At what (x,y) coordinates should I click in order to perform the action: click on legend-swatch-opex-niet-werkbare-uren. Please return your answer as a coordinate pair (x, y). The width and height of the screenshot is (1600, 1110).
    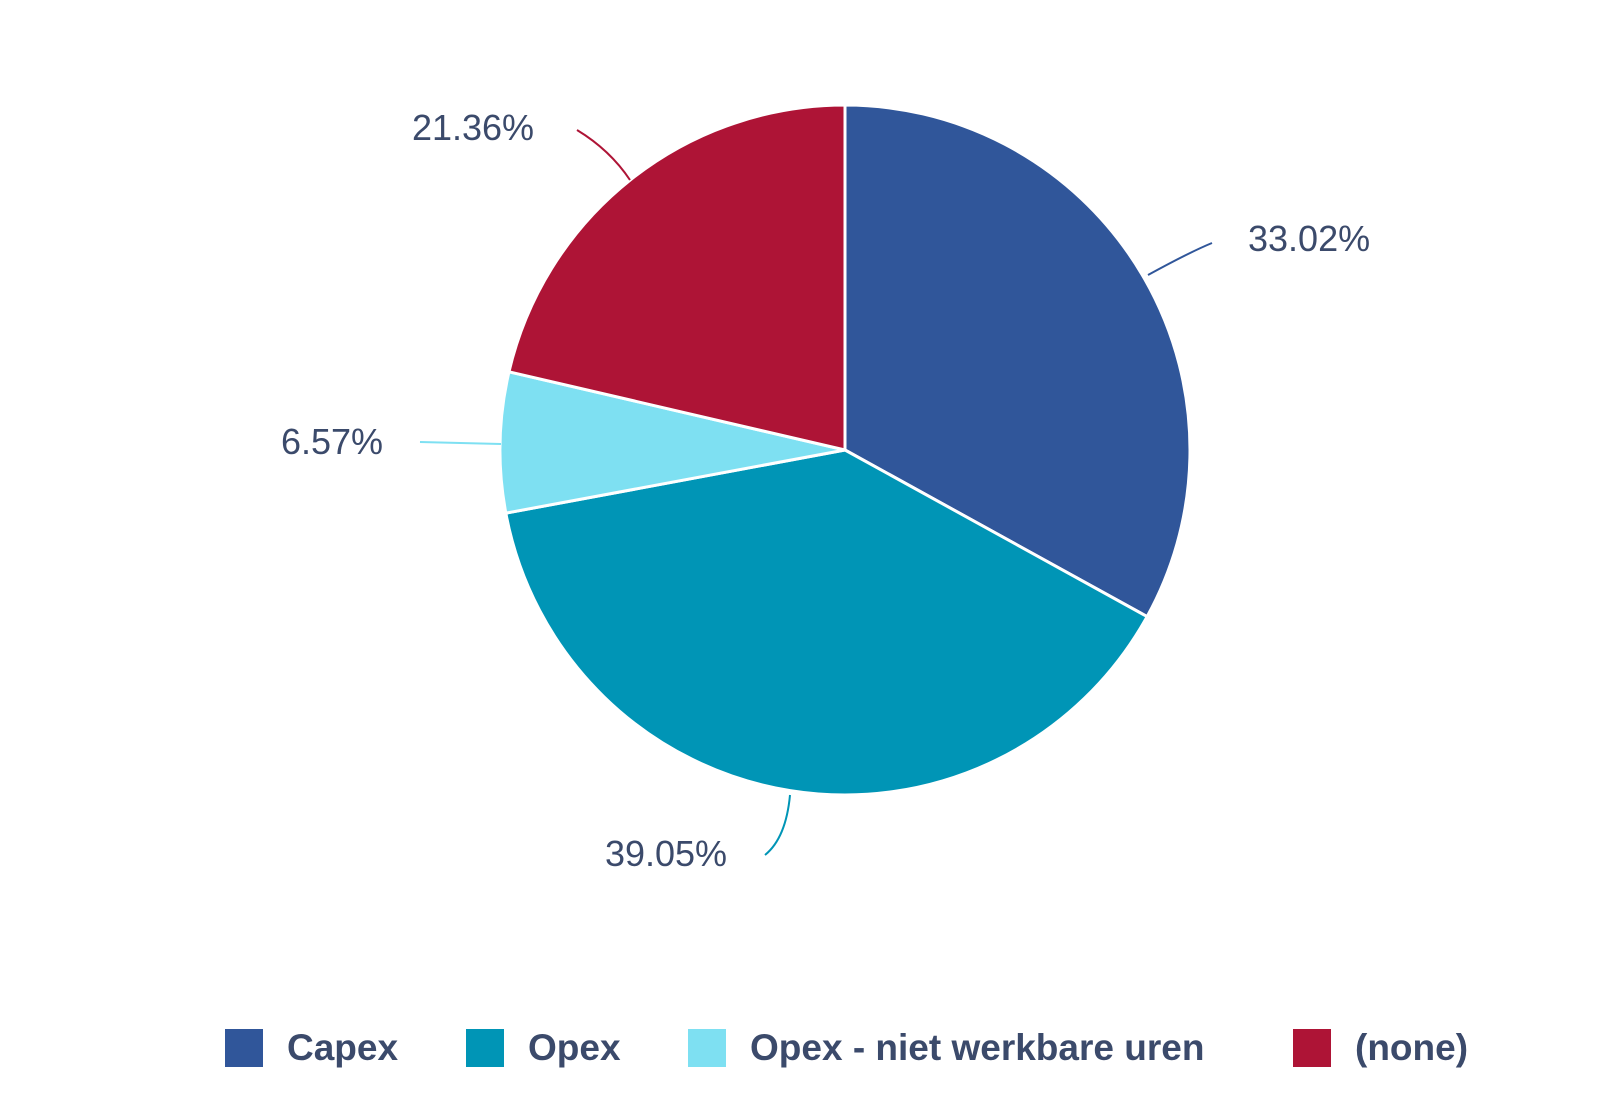
    Looking at the image, I should click on (707, 1048).